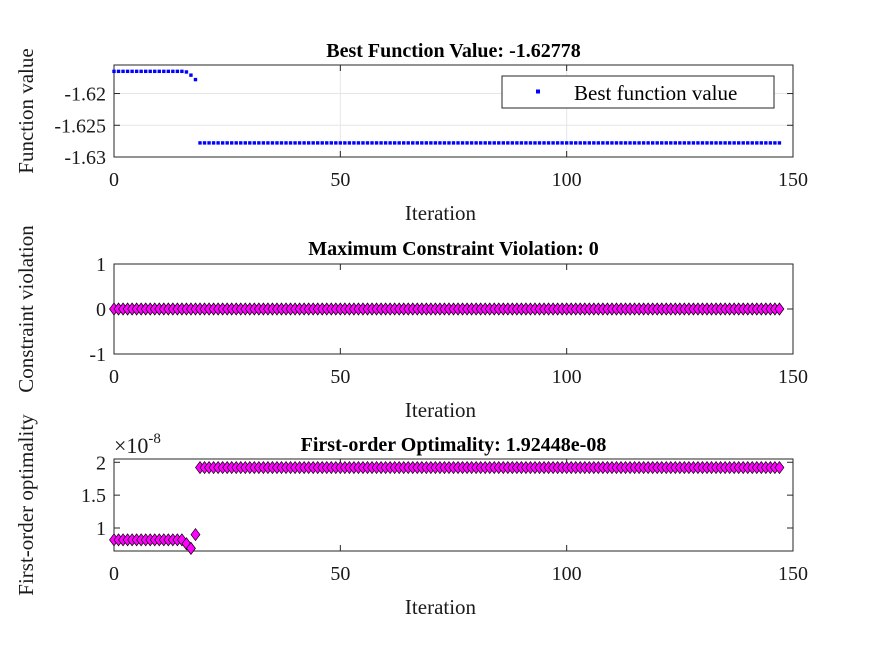 The height and width of the screenshot is (656, 875). I want to click on x-tick-label: 50, so click(340, 574).